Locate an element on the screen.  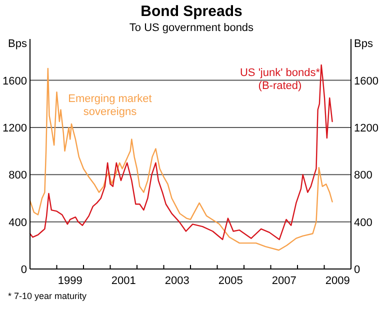
y2-tick-label: 1600 is located at coordinates (366, 81).